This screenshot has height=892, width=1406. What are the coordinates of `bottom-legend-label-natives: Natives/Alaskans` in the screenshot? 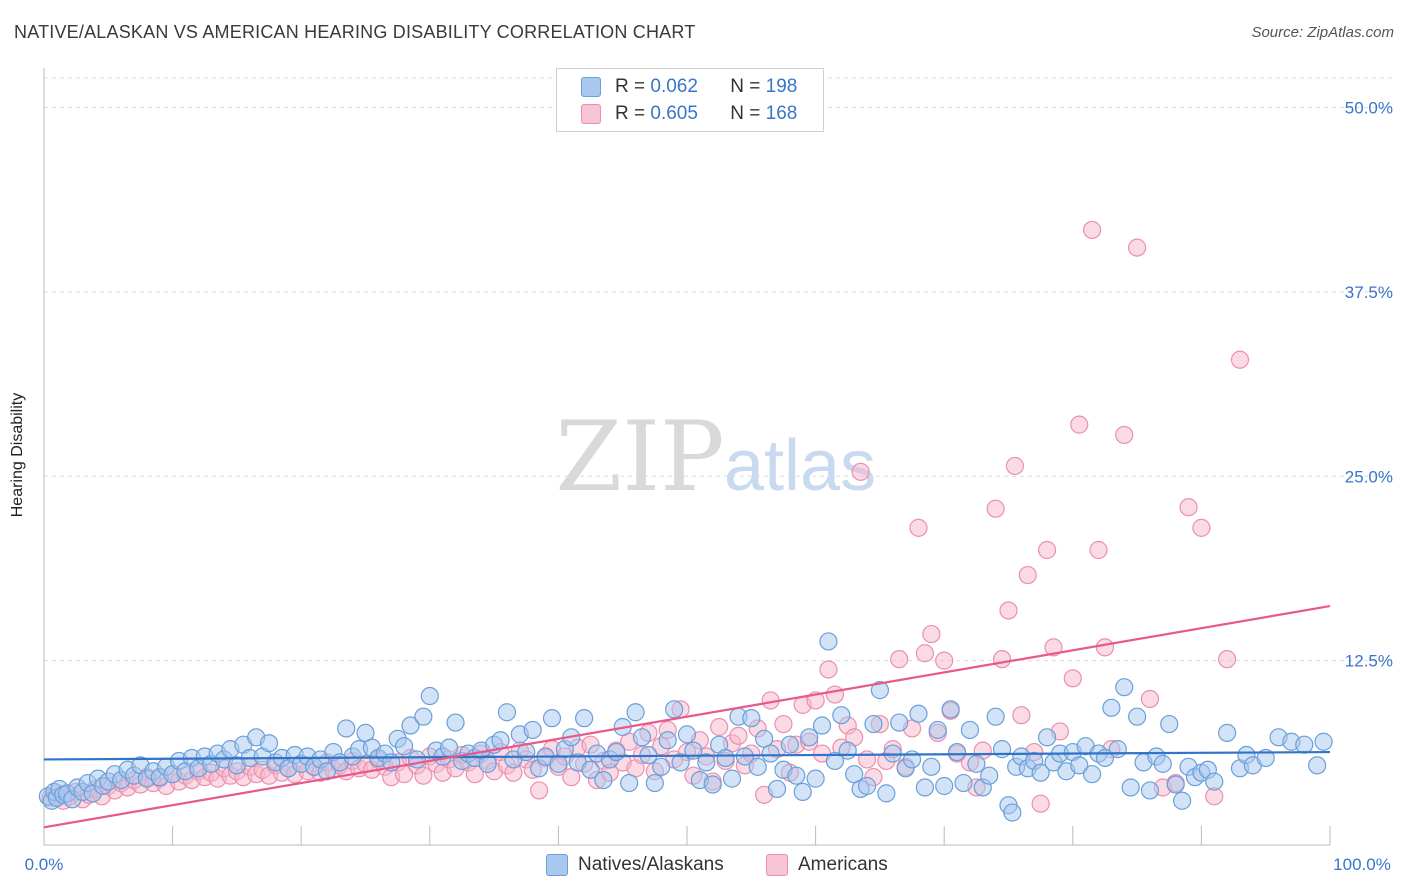 It's located at (651, 864).